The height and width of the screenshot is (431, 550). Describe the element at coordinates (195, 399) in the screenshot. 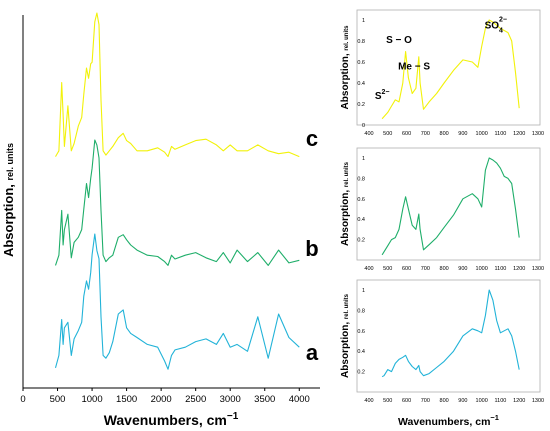

I see `x-tick-label: 2500` at that location.